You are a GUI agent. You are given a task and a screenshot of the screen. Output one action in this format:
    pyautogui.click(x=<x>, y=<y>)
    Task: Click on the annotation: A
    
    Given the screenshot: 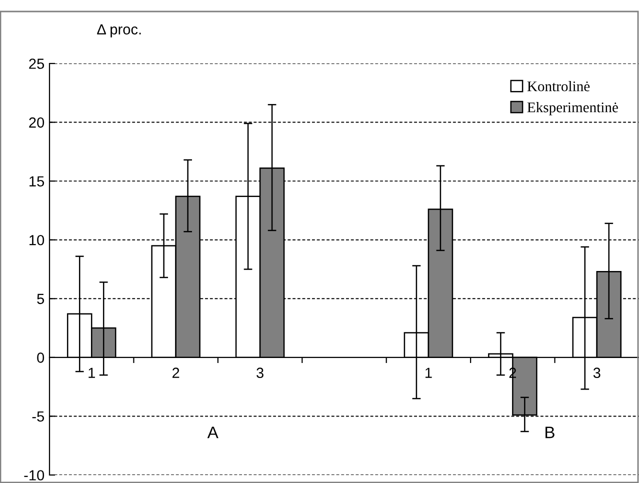 What is the action you would take?
    pyautogui.click(x=212, y=432)
    